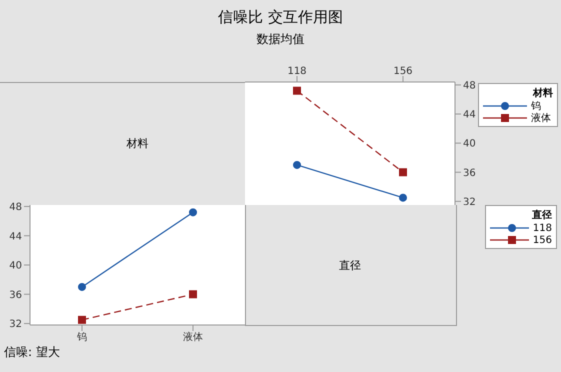 The image size is (561, 372). What do you see at coordinates (542, 240) in the screenshot?
I see `legend-label: 156` at bounding box center [542, 240].